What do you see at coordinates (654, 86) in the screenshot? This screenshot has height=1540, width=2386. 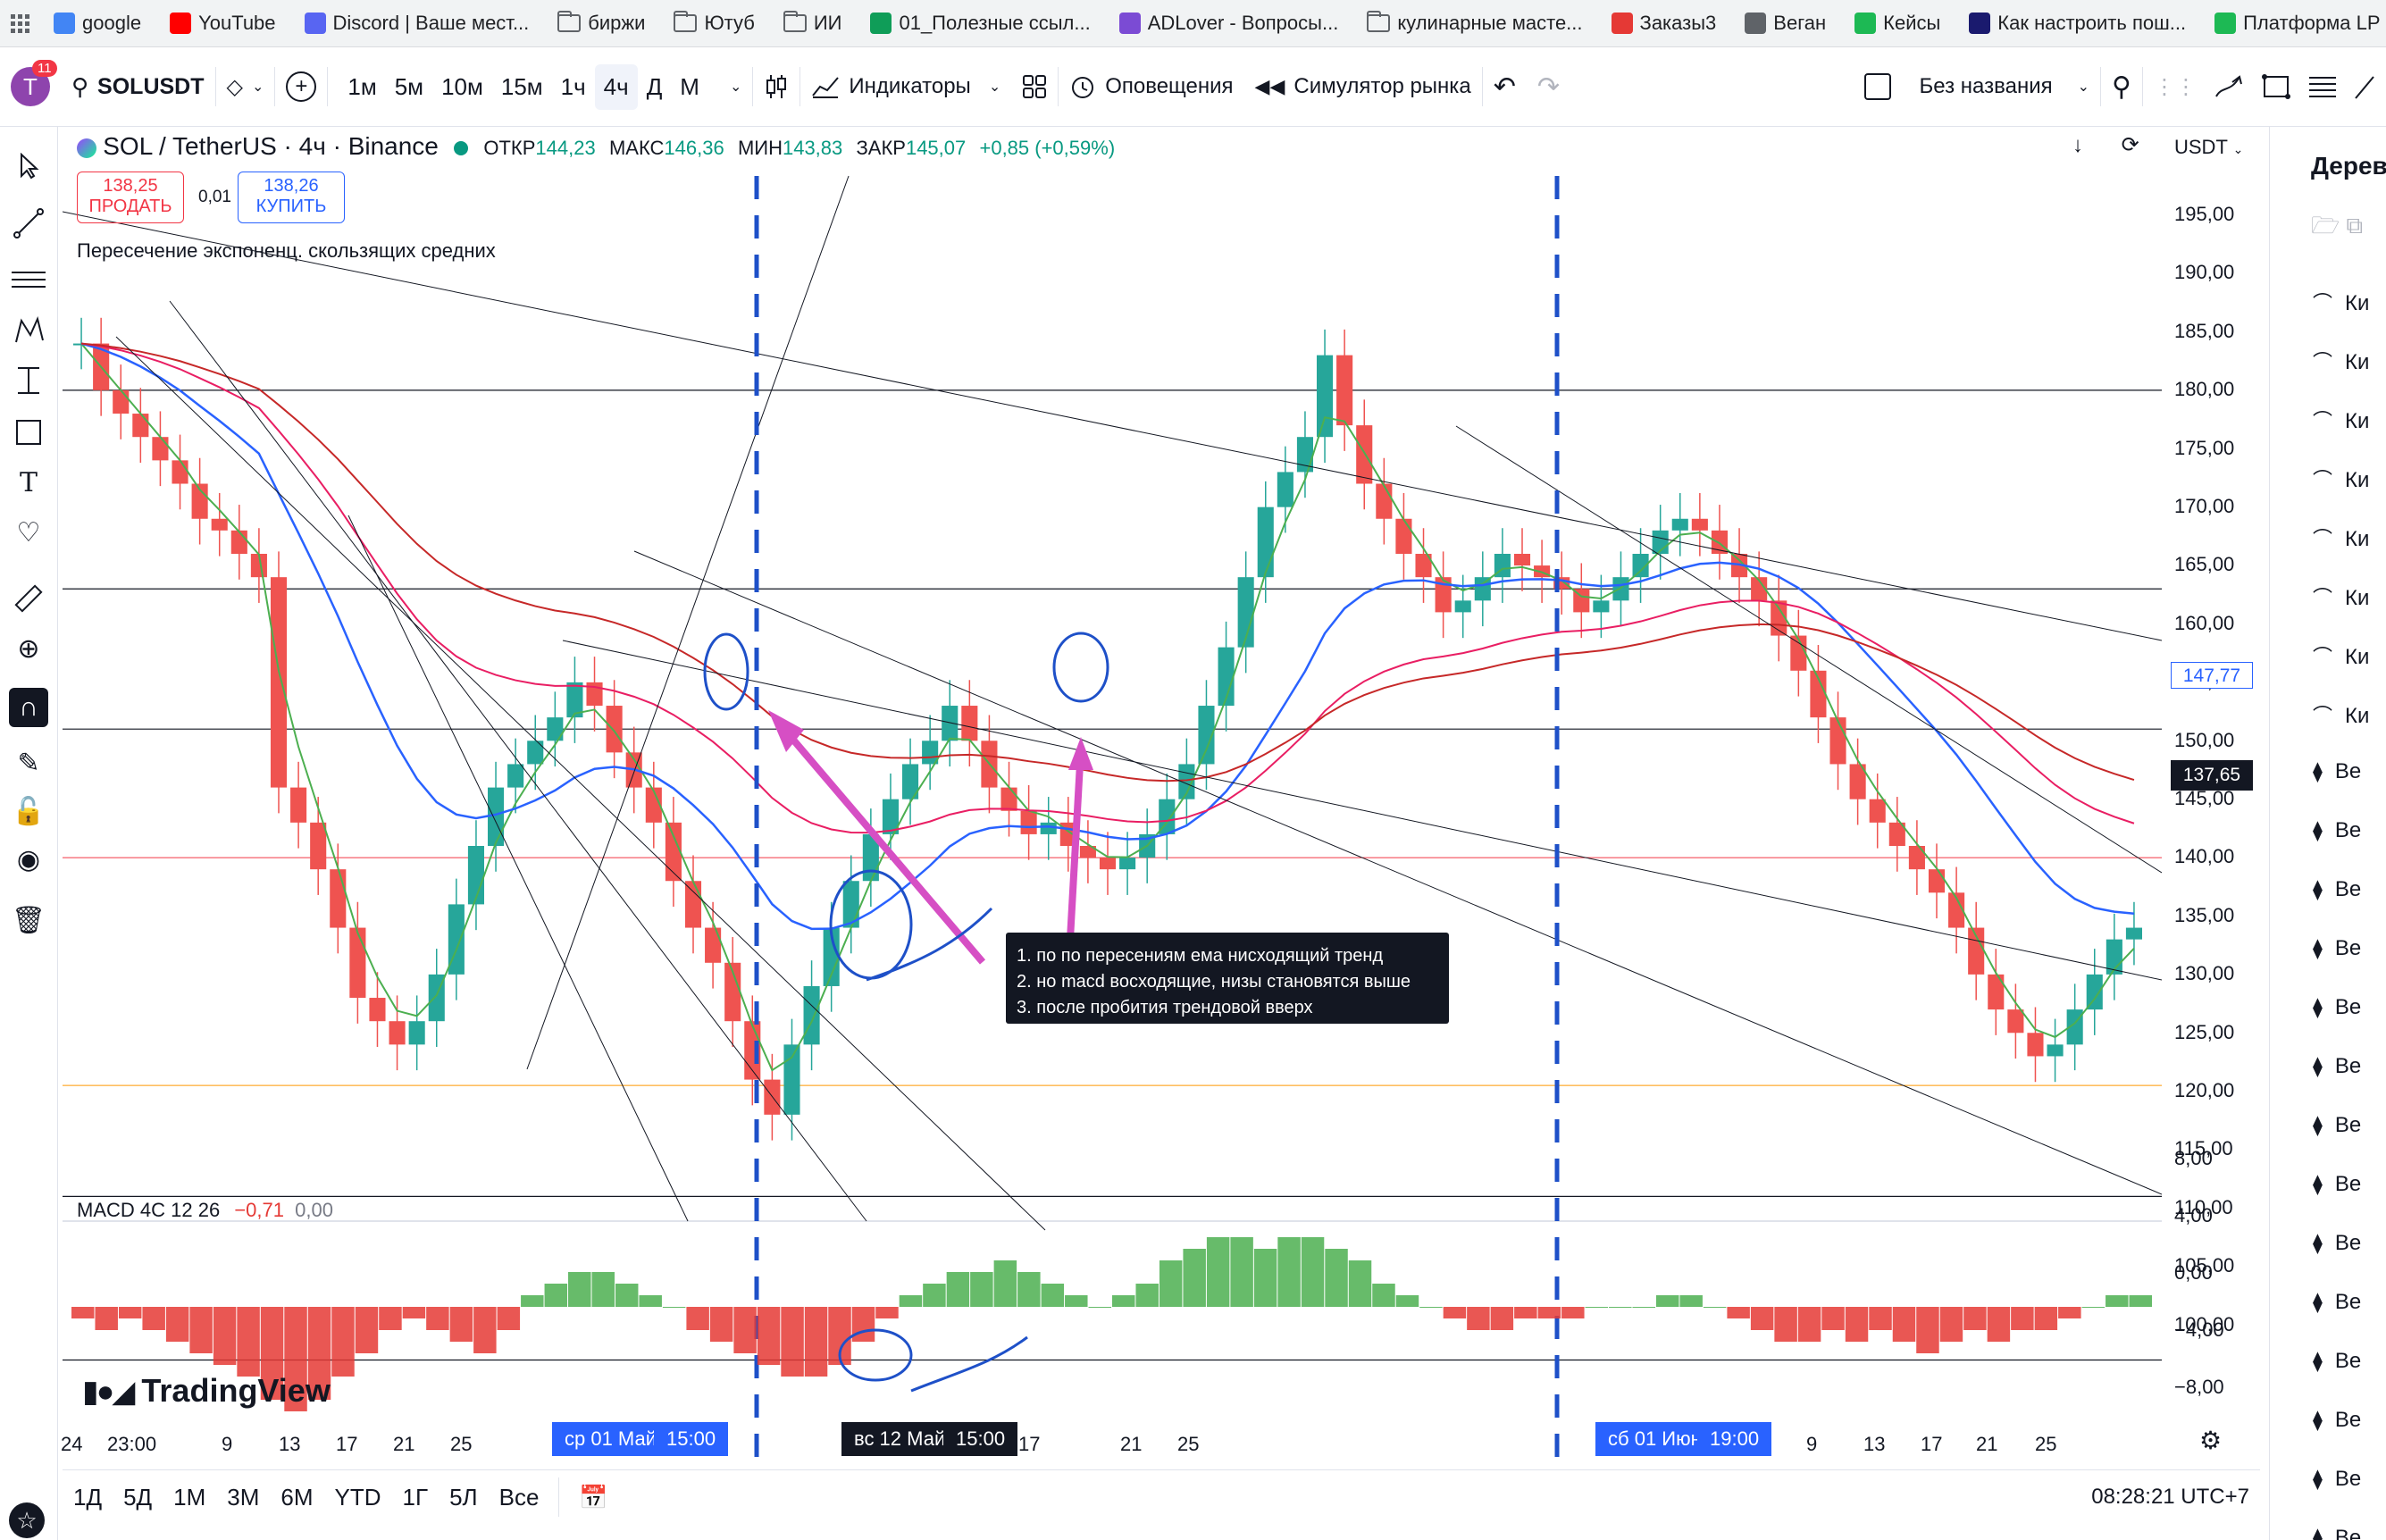 I see `interval-6: Д` at bounding box center [654, 86].